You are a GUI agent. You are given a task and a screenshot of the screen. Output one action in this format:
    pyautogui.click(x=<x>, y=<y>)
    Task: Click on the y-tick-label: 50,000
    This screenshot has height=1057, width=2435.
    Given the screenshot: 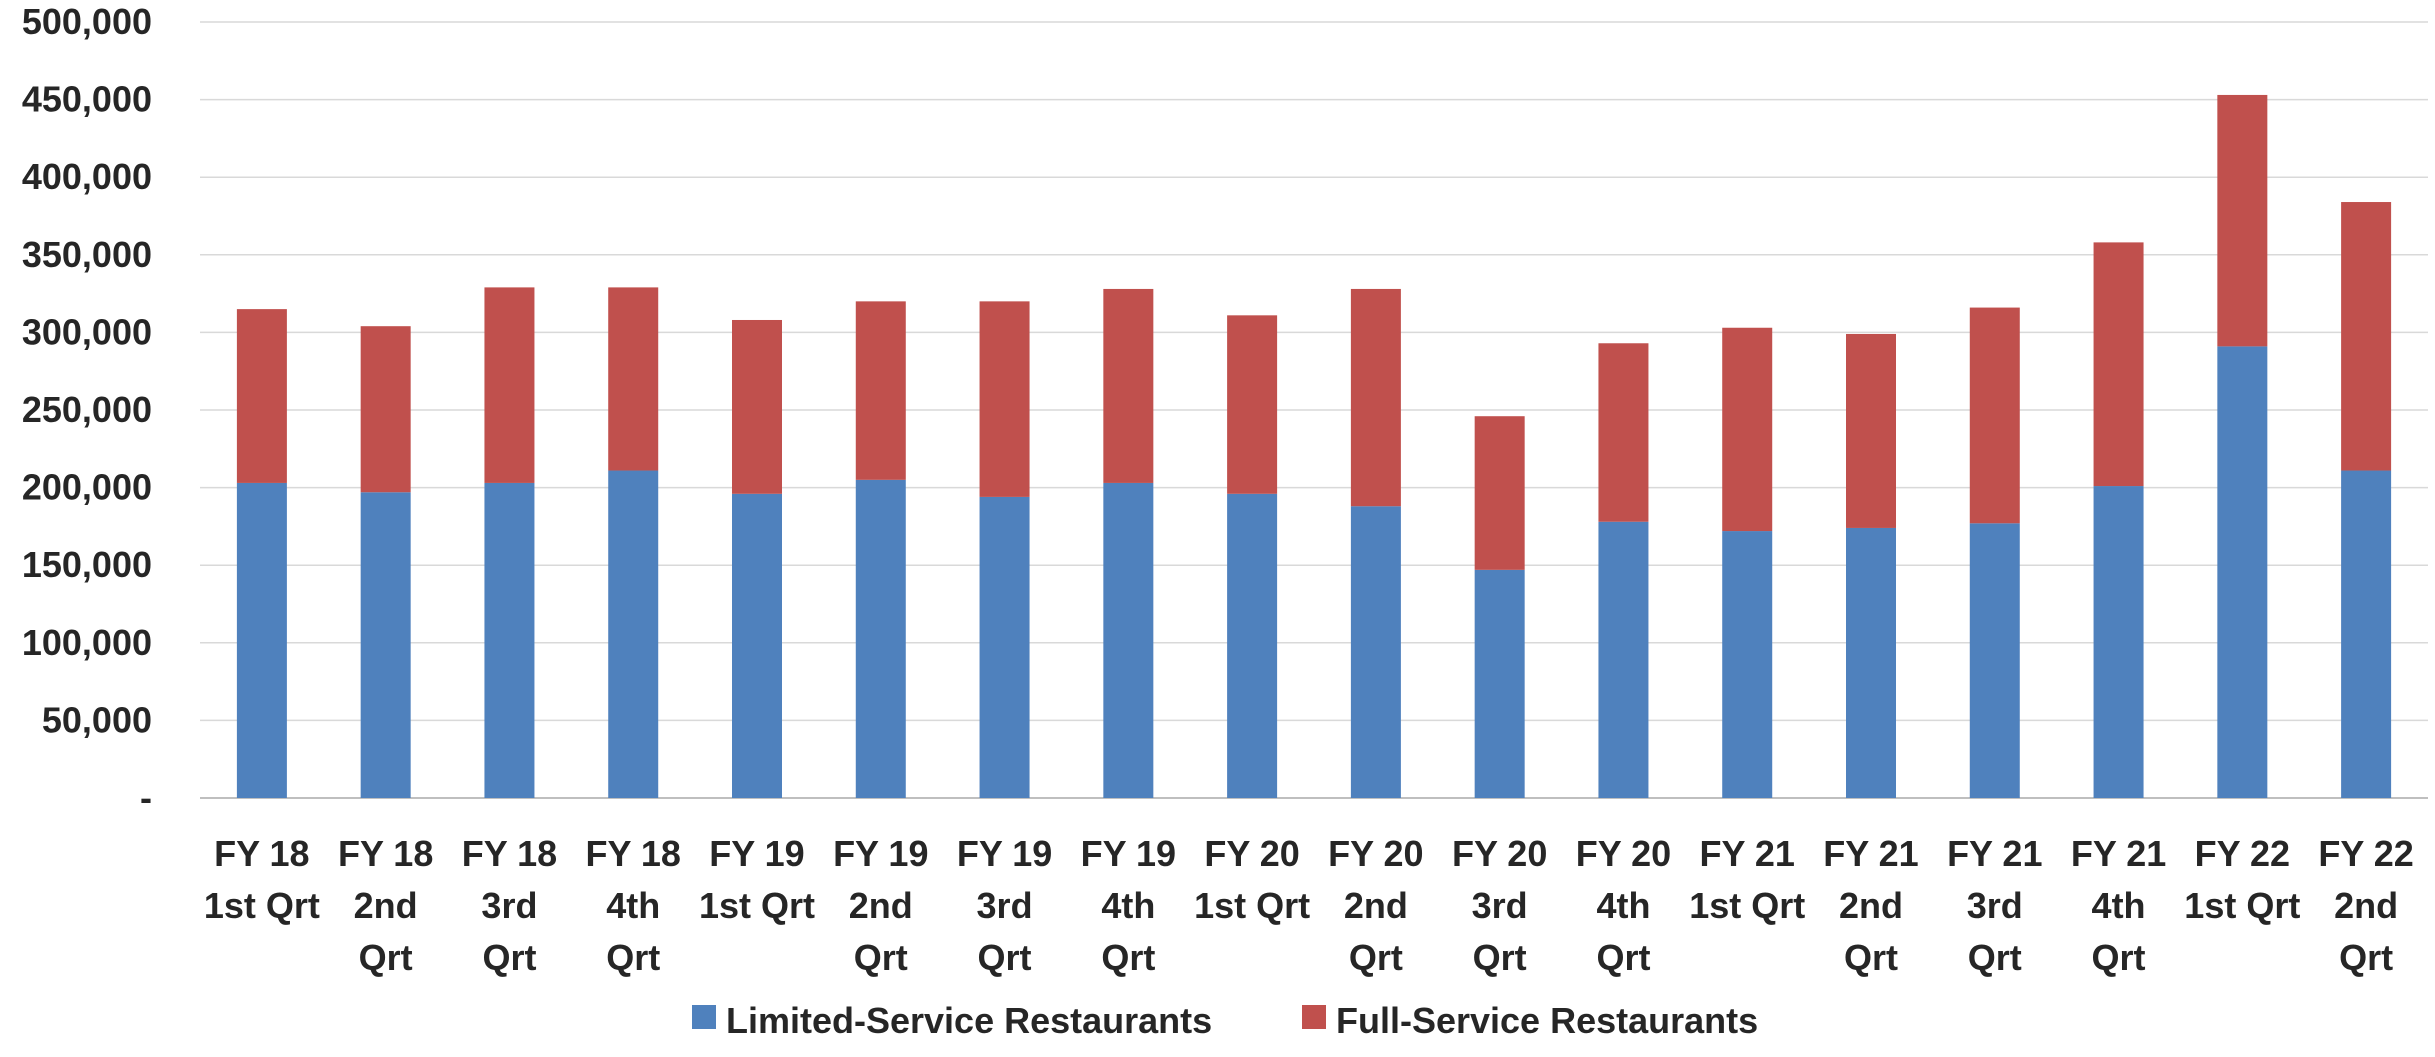 What is the action you would take?
    pyautogui.click(x=97, y=719)
    